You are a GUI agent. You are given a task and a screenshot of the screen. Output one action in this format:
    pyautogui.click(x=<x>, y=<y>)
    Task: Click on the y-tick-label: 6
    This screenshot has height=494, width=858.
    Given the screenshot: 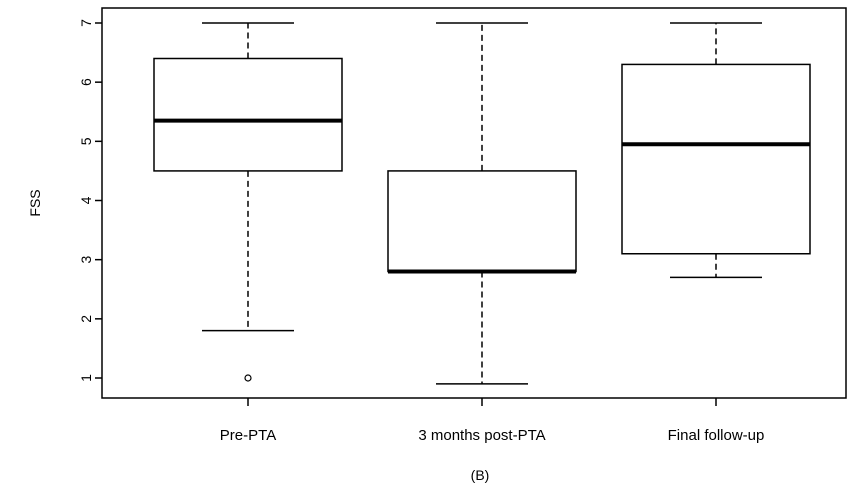 What is the action you would take?
    pyautogui.click(x=86, y=82)
    